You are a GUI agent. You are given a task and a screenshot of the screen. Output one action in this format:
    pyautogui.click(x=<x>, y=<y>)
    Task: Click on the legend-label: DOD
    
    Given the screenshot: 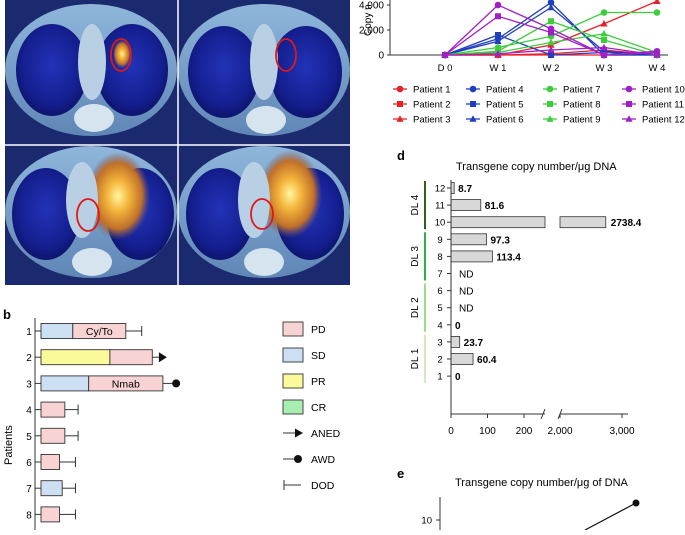 What is the action you would take?
    pyautogui.click(x=323, y=486)
    